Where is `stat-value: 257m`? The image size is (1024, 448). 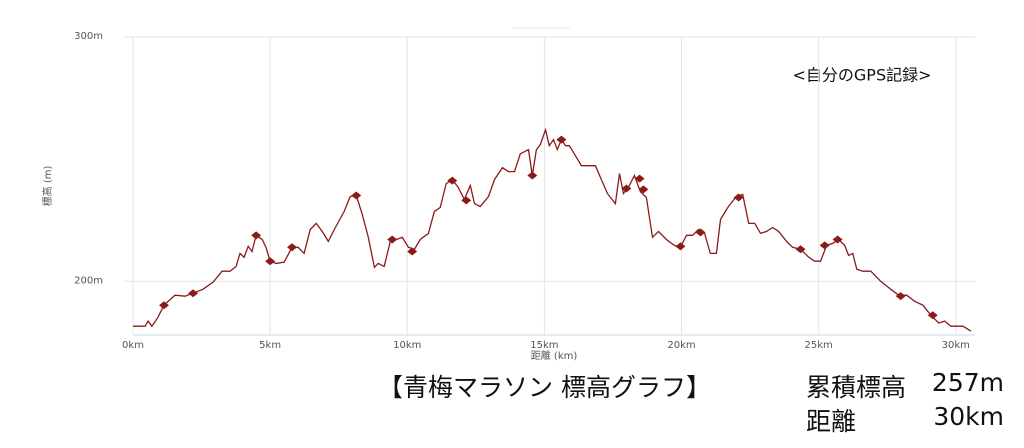 stat-value: 257m is located at coordinates (967, 382).